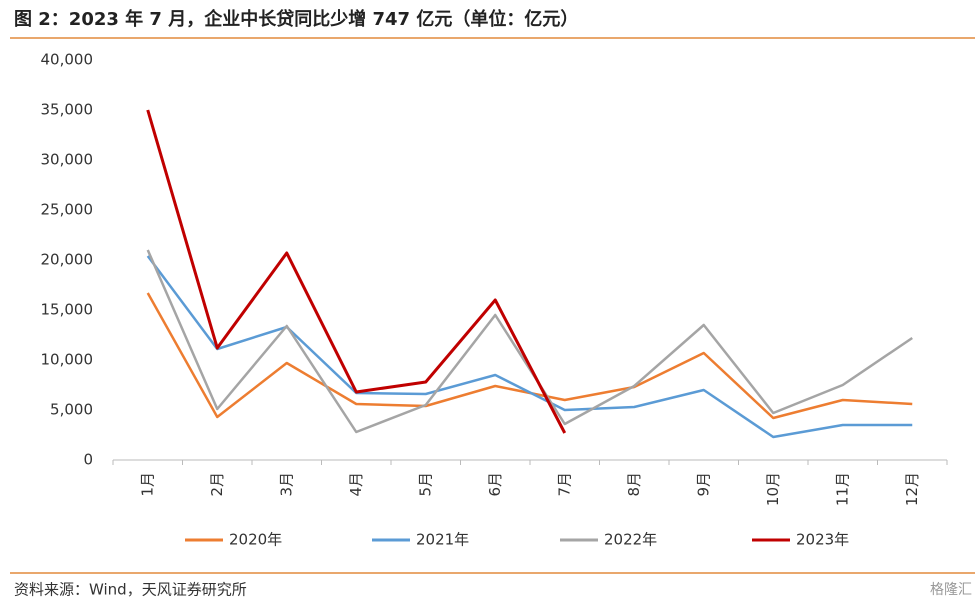  What do you see at coordinates (217, 484) in the screenshot?
I see `x-tick-label: 2月` at bounding box center [217, 484].